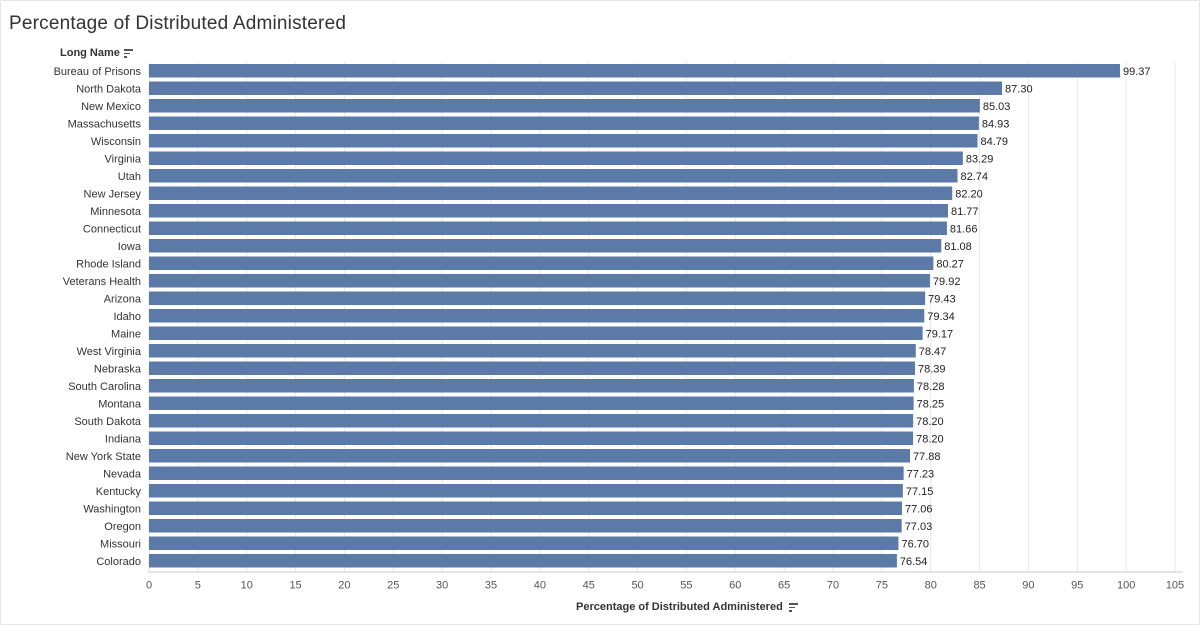  What do you see at coordinates (919, 509) in the screenshot?
I see `value-label: 77.06` at bounding box center [919, 509].